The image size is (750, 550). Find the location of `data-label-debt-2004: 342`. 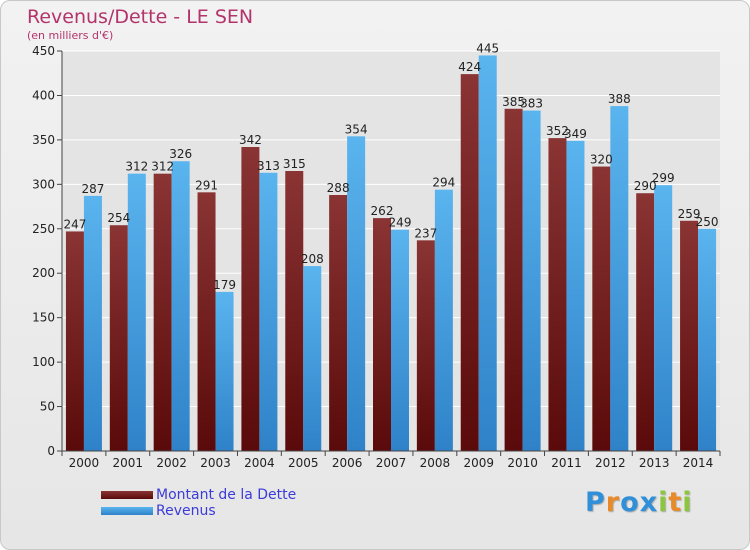

data-label-debt-2004: 342 is located at coordinates (250, 140).